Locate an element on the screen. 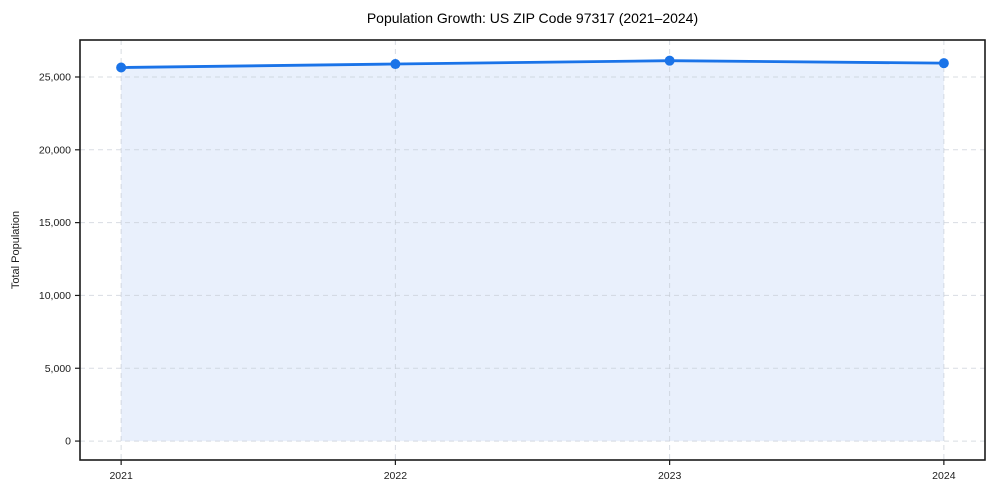 This screenshot has height=500, width=1000. population-line is located at coordinates (532, 64).